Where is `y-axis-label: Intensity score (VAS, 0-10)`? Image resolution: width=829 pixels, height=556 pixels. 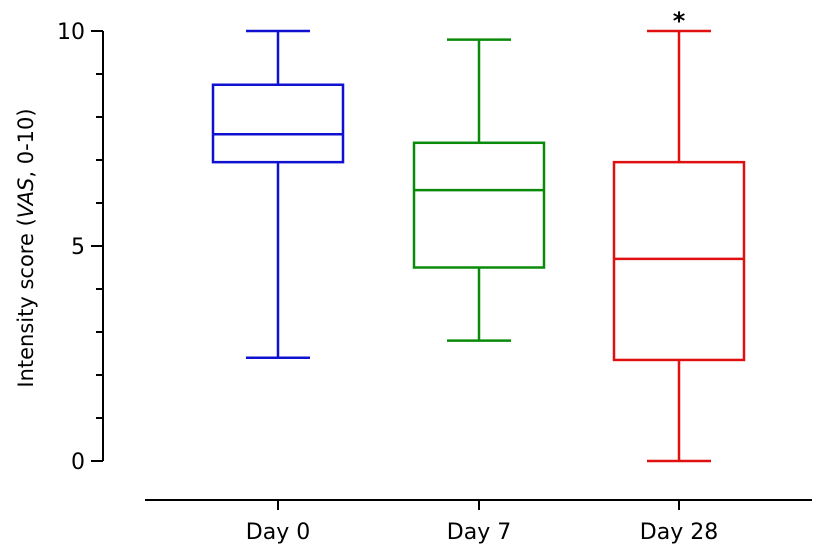
y-axis-label: Intensity score (VAS, 0-10) is located at coordinates (26, 247).